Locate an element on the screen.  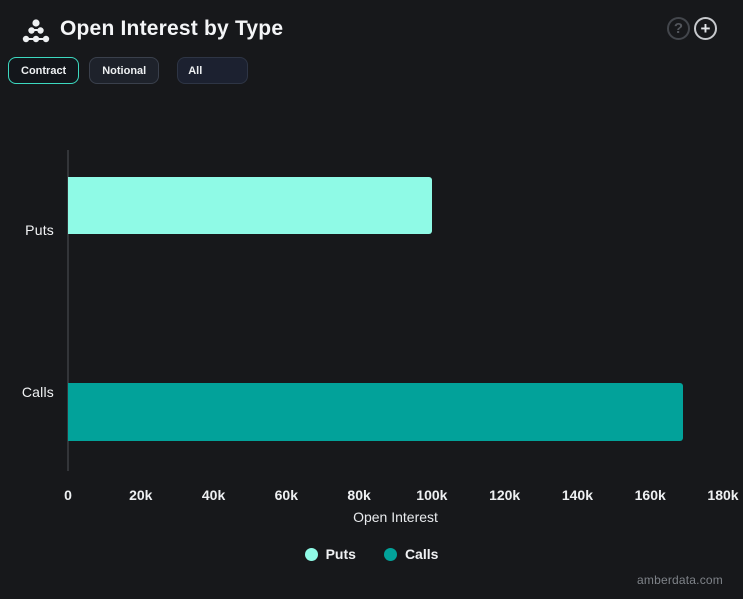
legend-item-puts: Puts is located at coordinates (330, 554).